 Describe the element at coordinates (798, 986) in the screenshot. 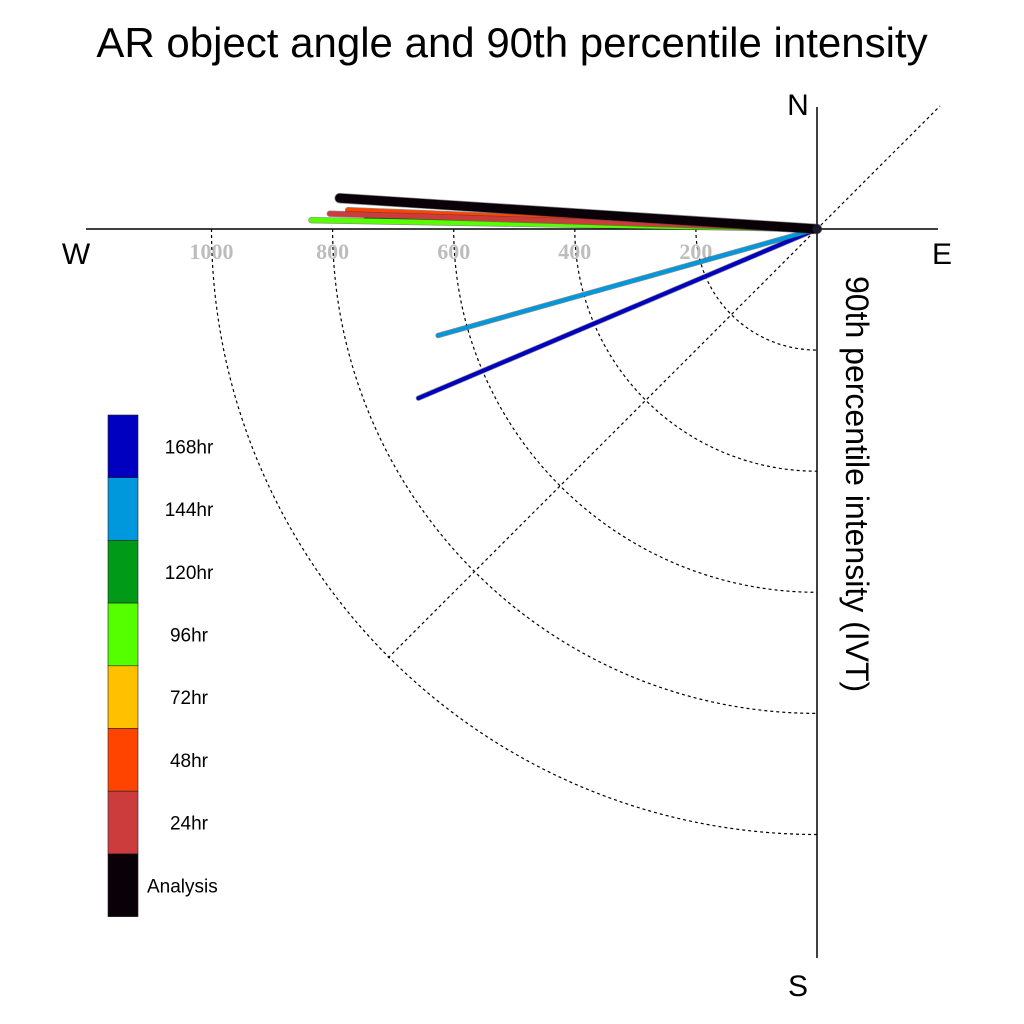

I see `compass-south: S` at that location.